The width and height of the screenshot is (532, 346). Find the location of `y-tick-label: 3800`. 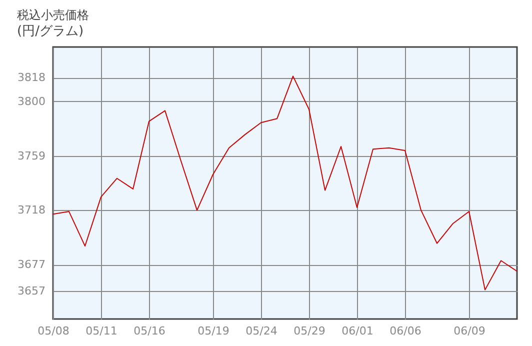

y-tick-label: 3800 is located at coordinates (32, 101).